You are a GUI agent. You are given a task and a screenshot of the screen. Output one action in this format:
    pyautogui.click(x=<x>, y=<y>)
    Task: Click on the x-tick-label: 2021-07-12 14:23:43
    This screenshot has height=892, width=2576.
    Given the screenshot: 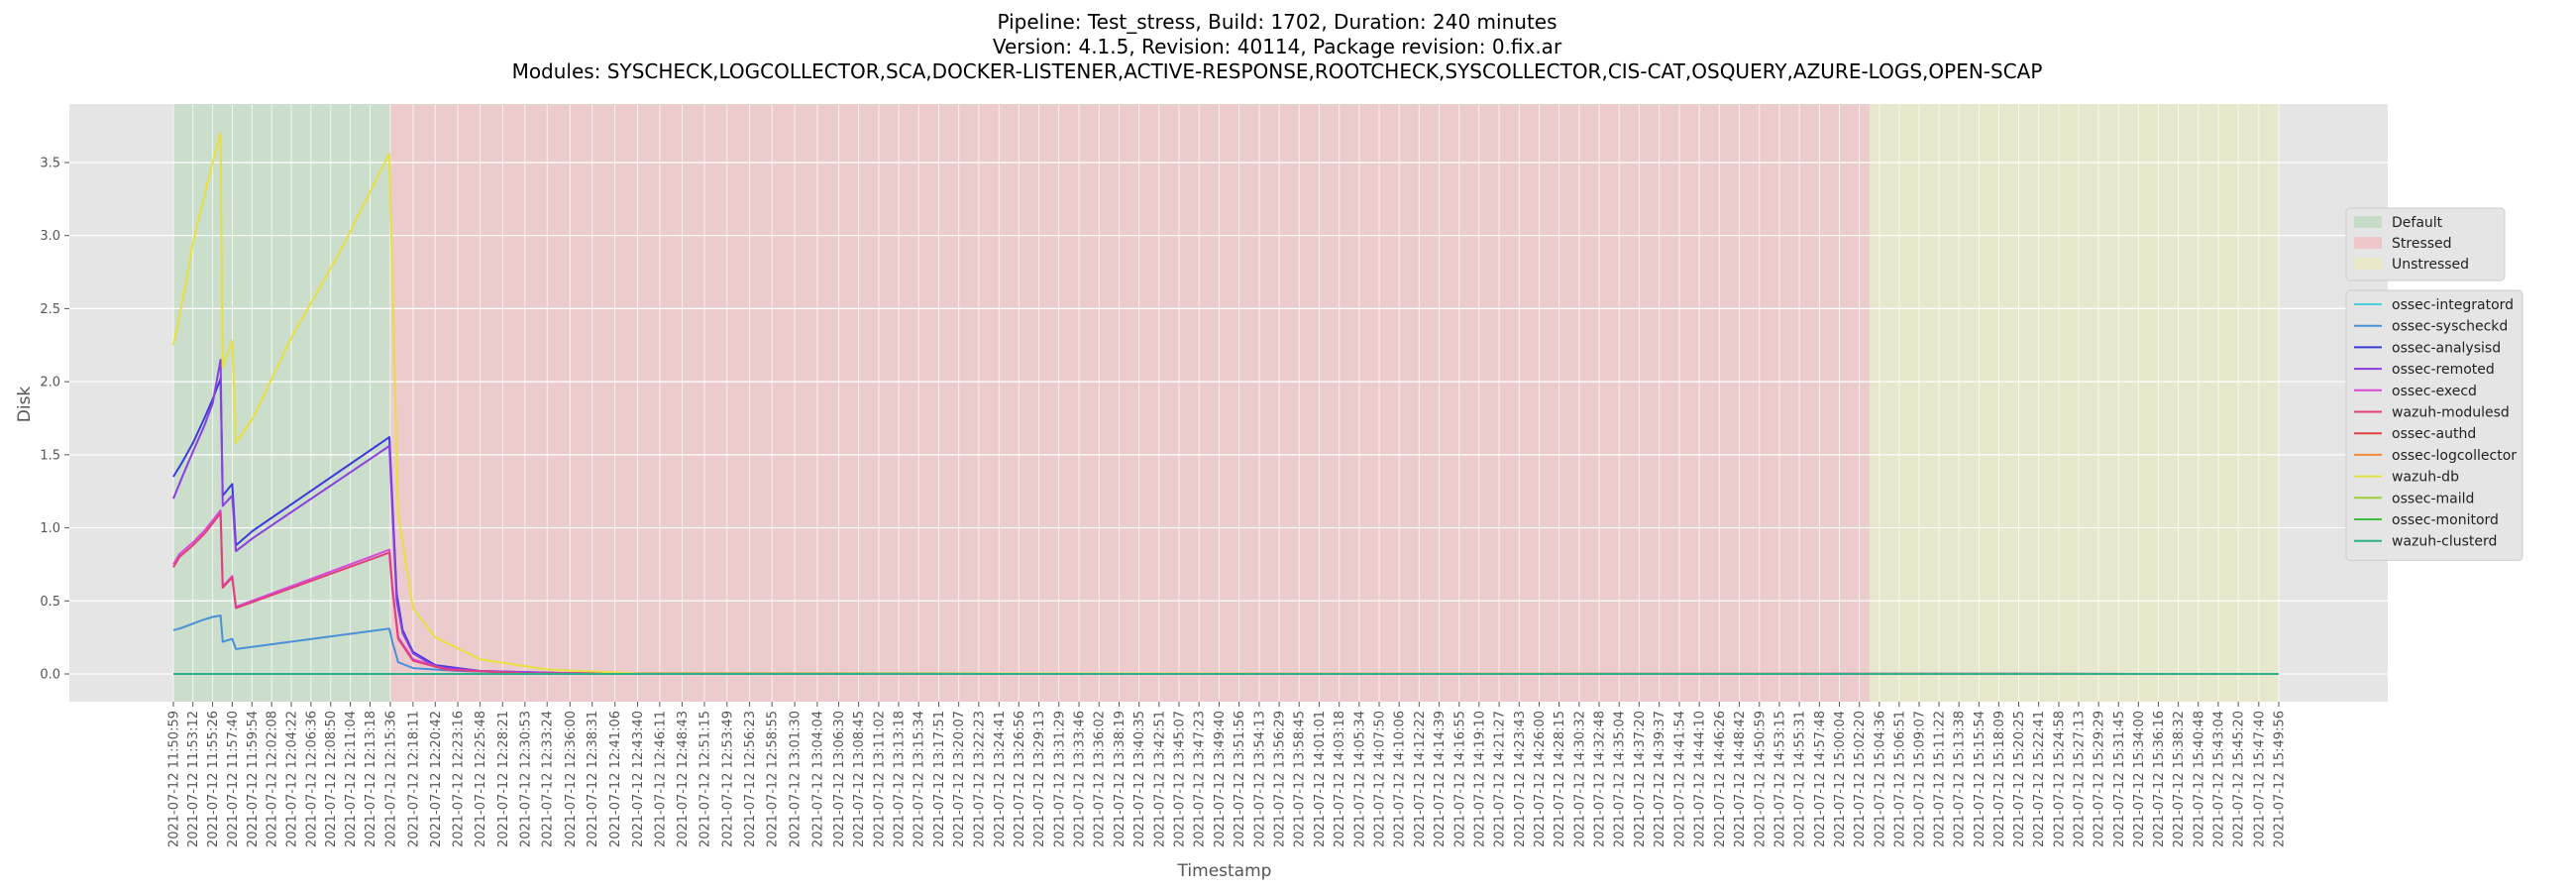 What is the action you would take?
    pyautogui.click(x=1521, y=779)
    